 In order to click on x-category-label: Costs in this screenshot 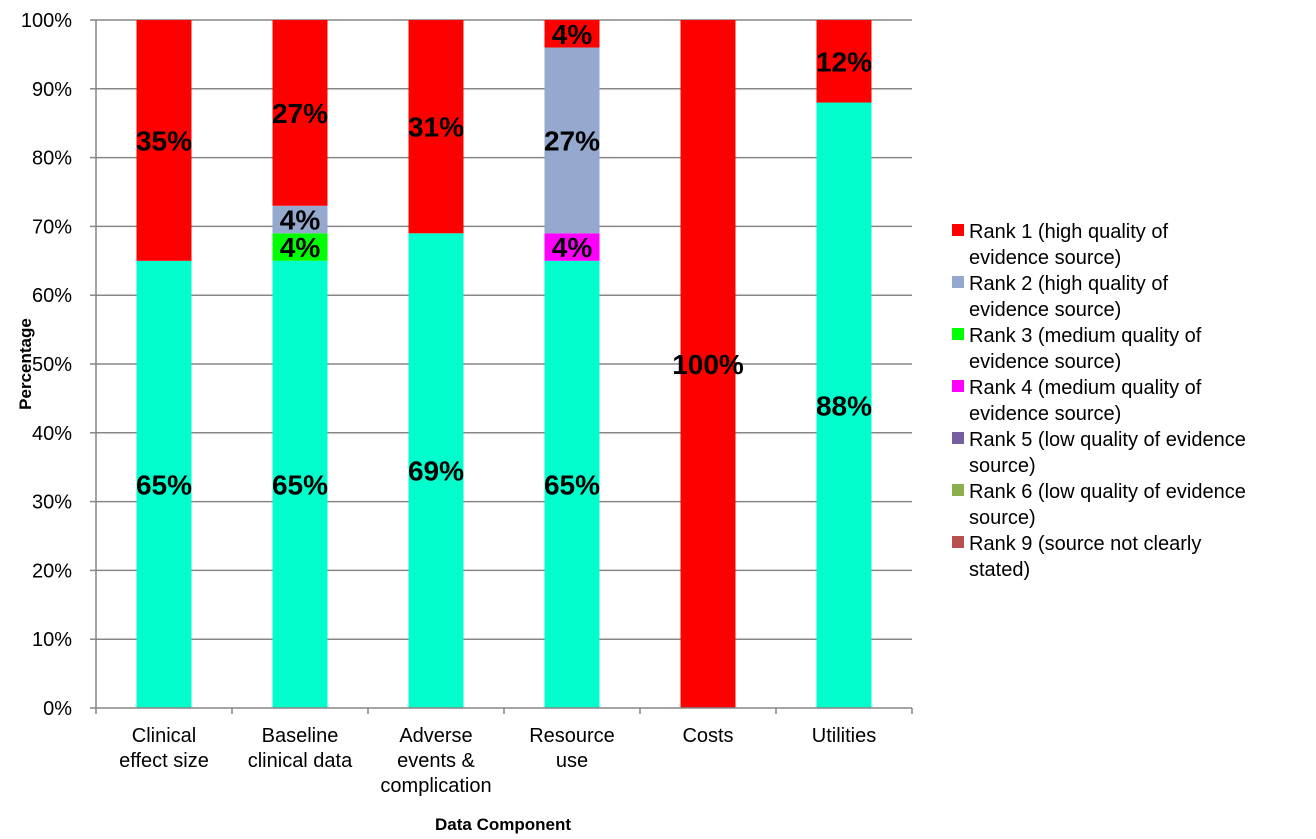, I will do `click(707, 736)`.